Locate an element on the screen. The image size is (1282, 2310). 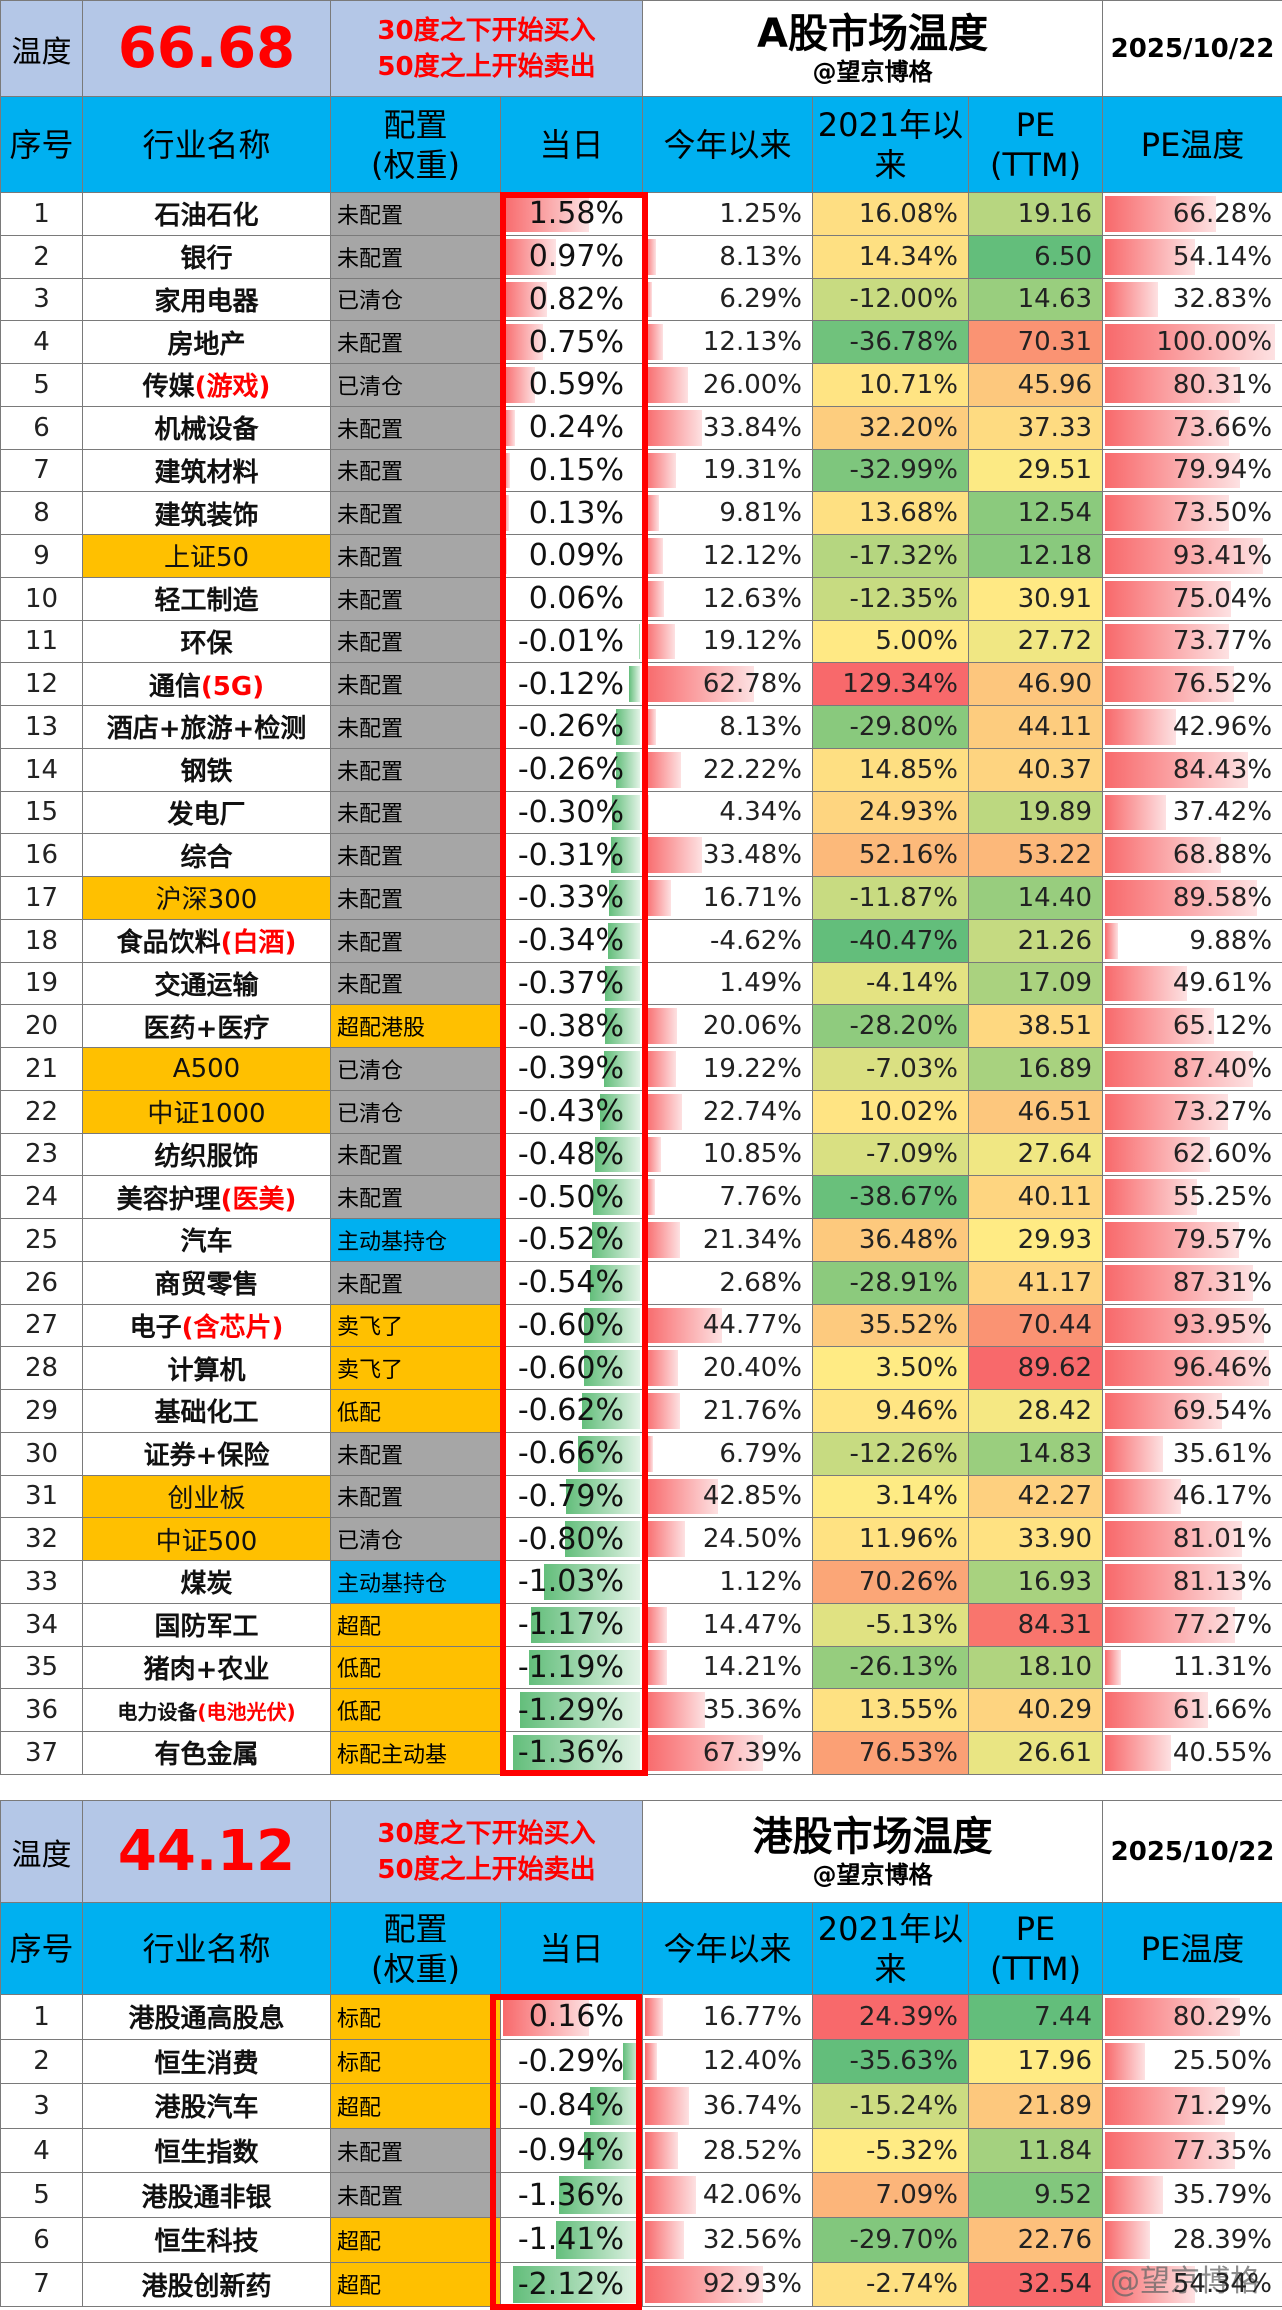
since-2021-return: -12.26% is located at coordinates (890, 1453).